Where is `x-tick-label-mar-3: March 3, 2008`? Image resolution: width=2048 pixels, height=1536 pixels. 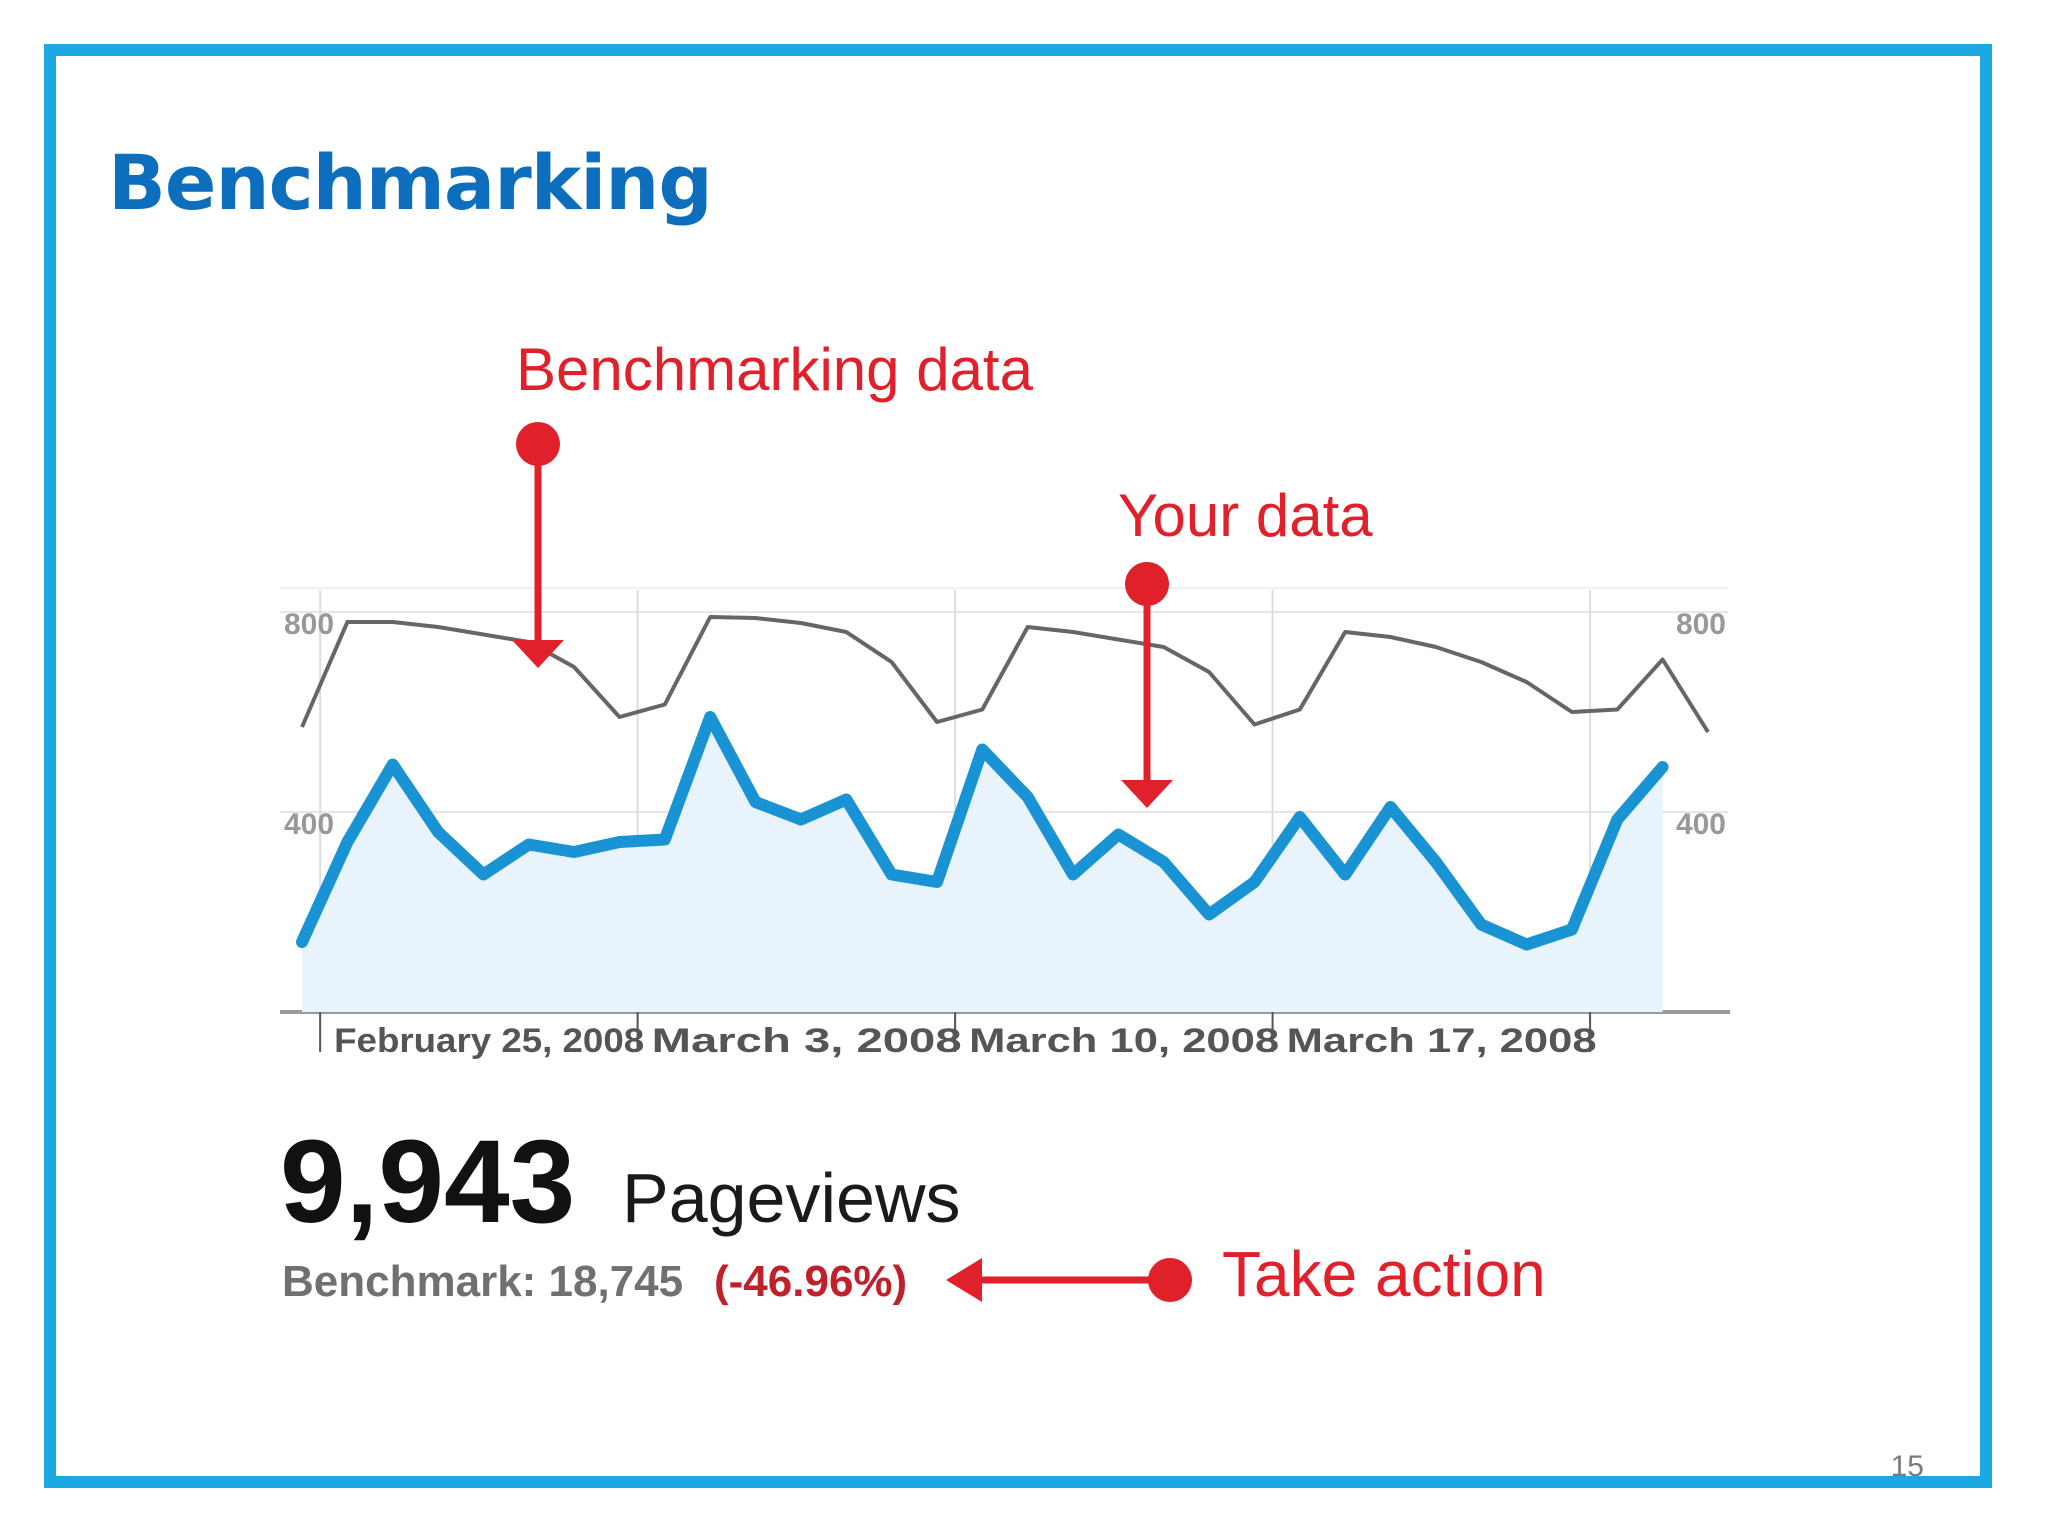
x-tick-label-mar-3: March 3, 2008 is located at coordinates (807, 1041).